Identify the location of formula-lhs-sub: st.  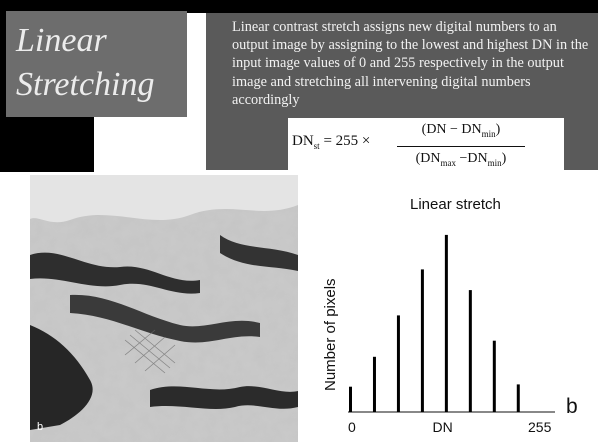
(316, 146).